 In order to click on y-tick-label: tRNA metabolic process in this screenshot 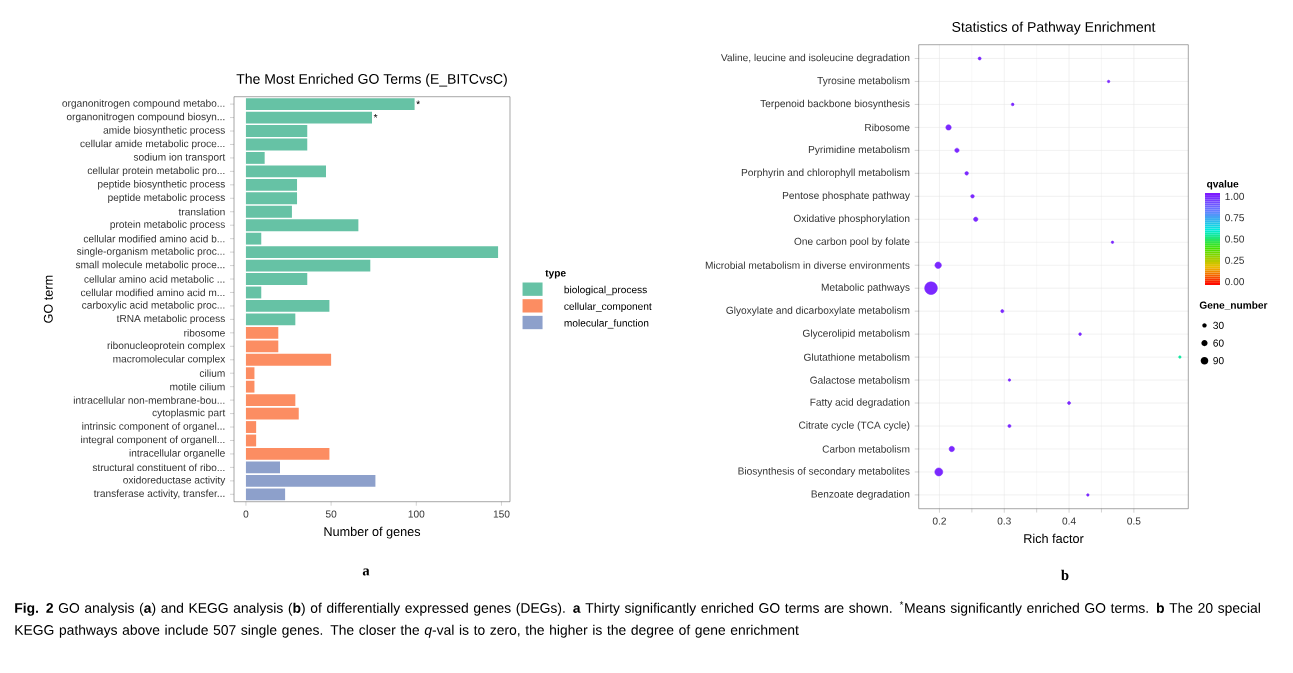, I will do `click(170, 319)`.